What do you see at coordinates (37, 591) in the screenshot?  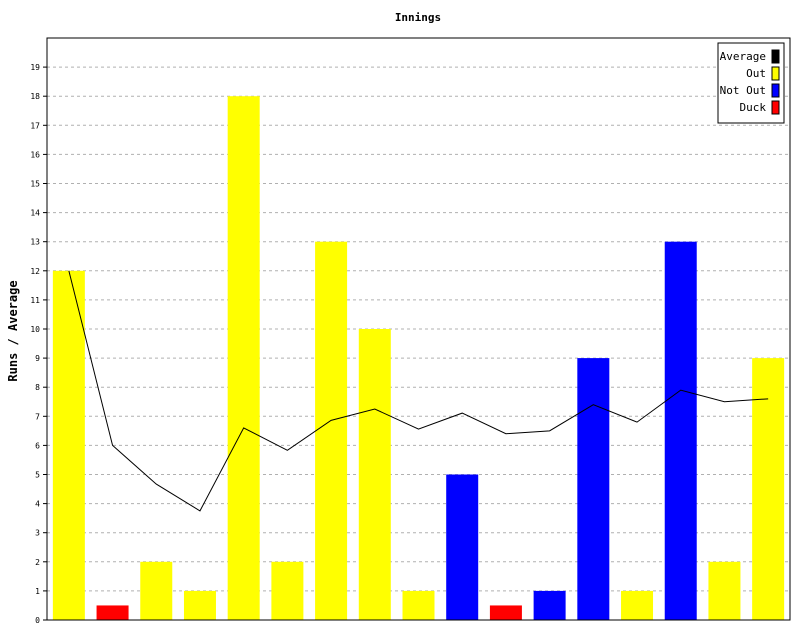 I see `y-tick-label: 1` at bounding box center [37, 591].